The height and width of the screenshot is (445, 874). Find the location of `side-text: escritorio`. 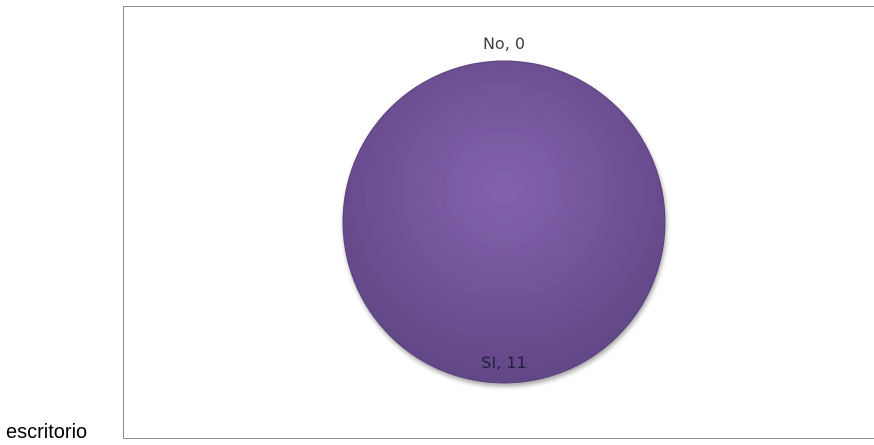

side-text: escritorio is located at coordinates (47, 432).